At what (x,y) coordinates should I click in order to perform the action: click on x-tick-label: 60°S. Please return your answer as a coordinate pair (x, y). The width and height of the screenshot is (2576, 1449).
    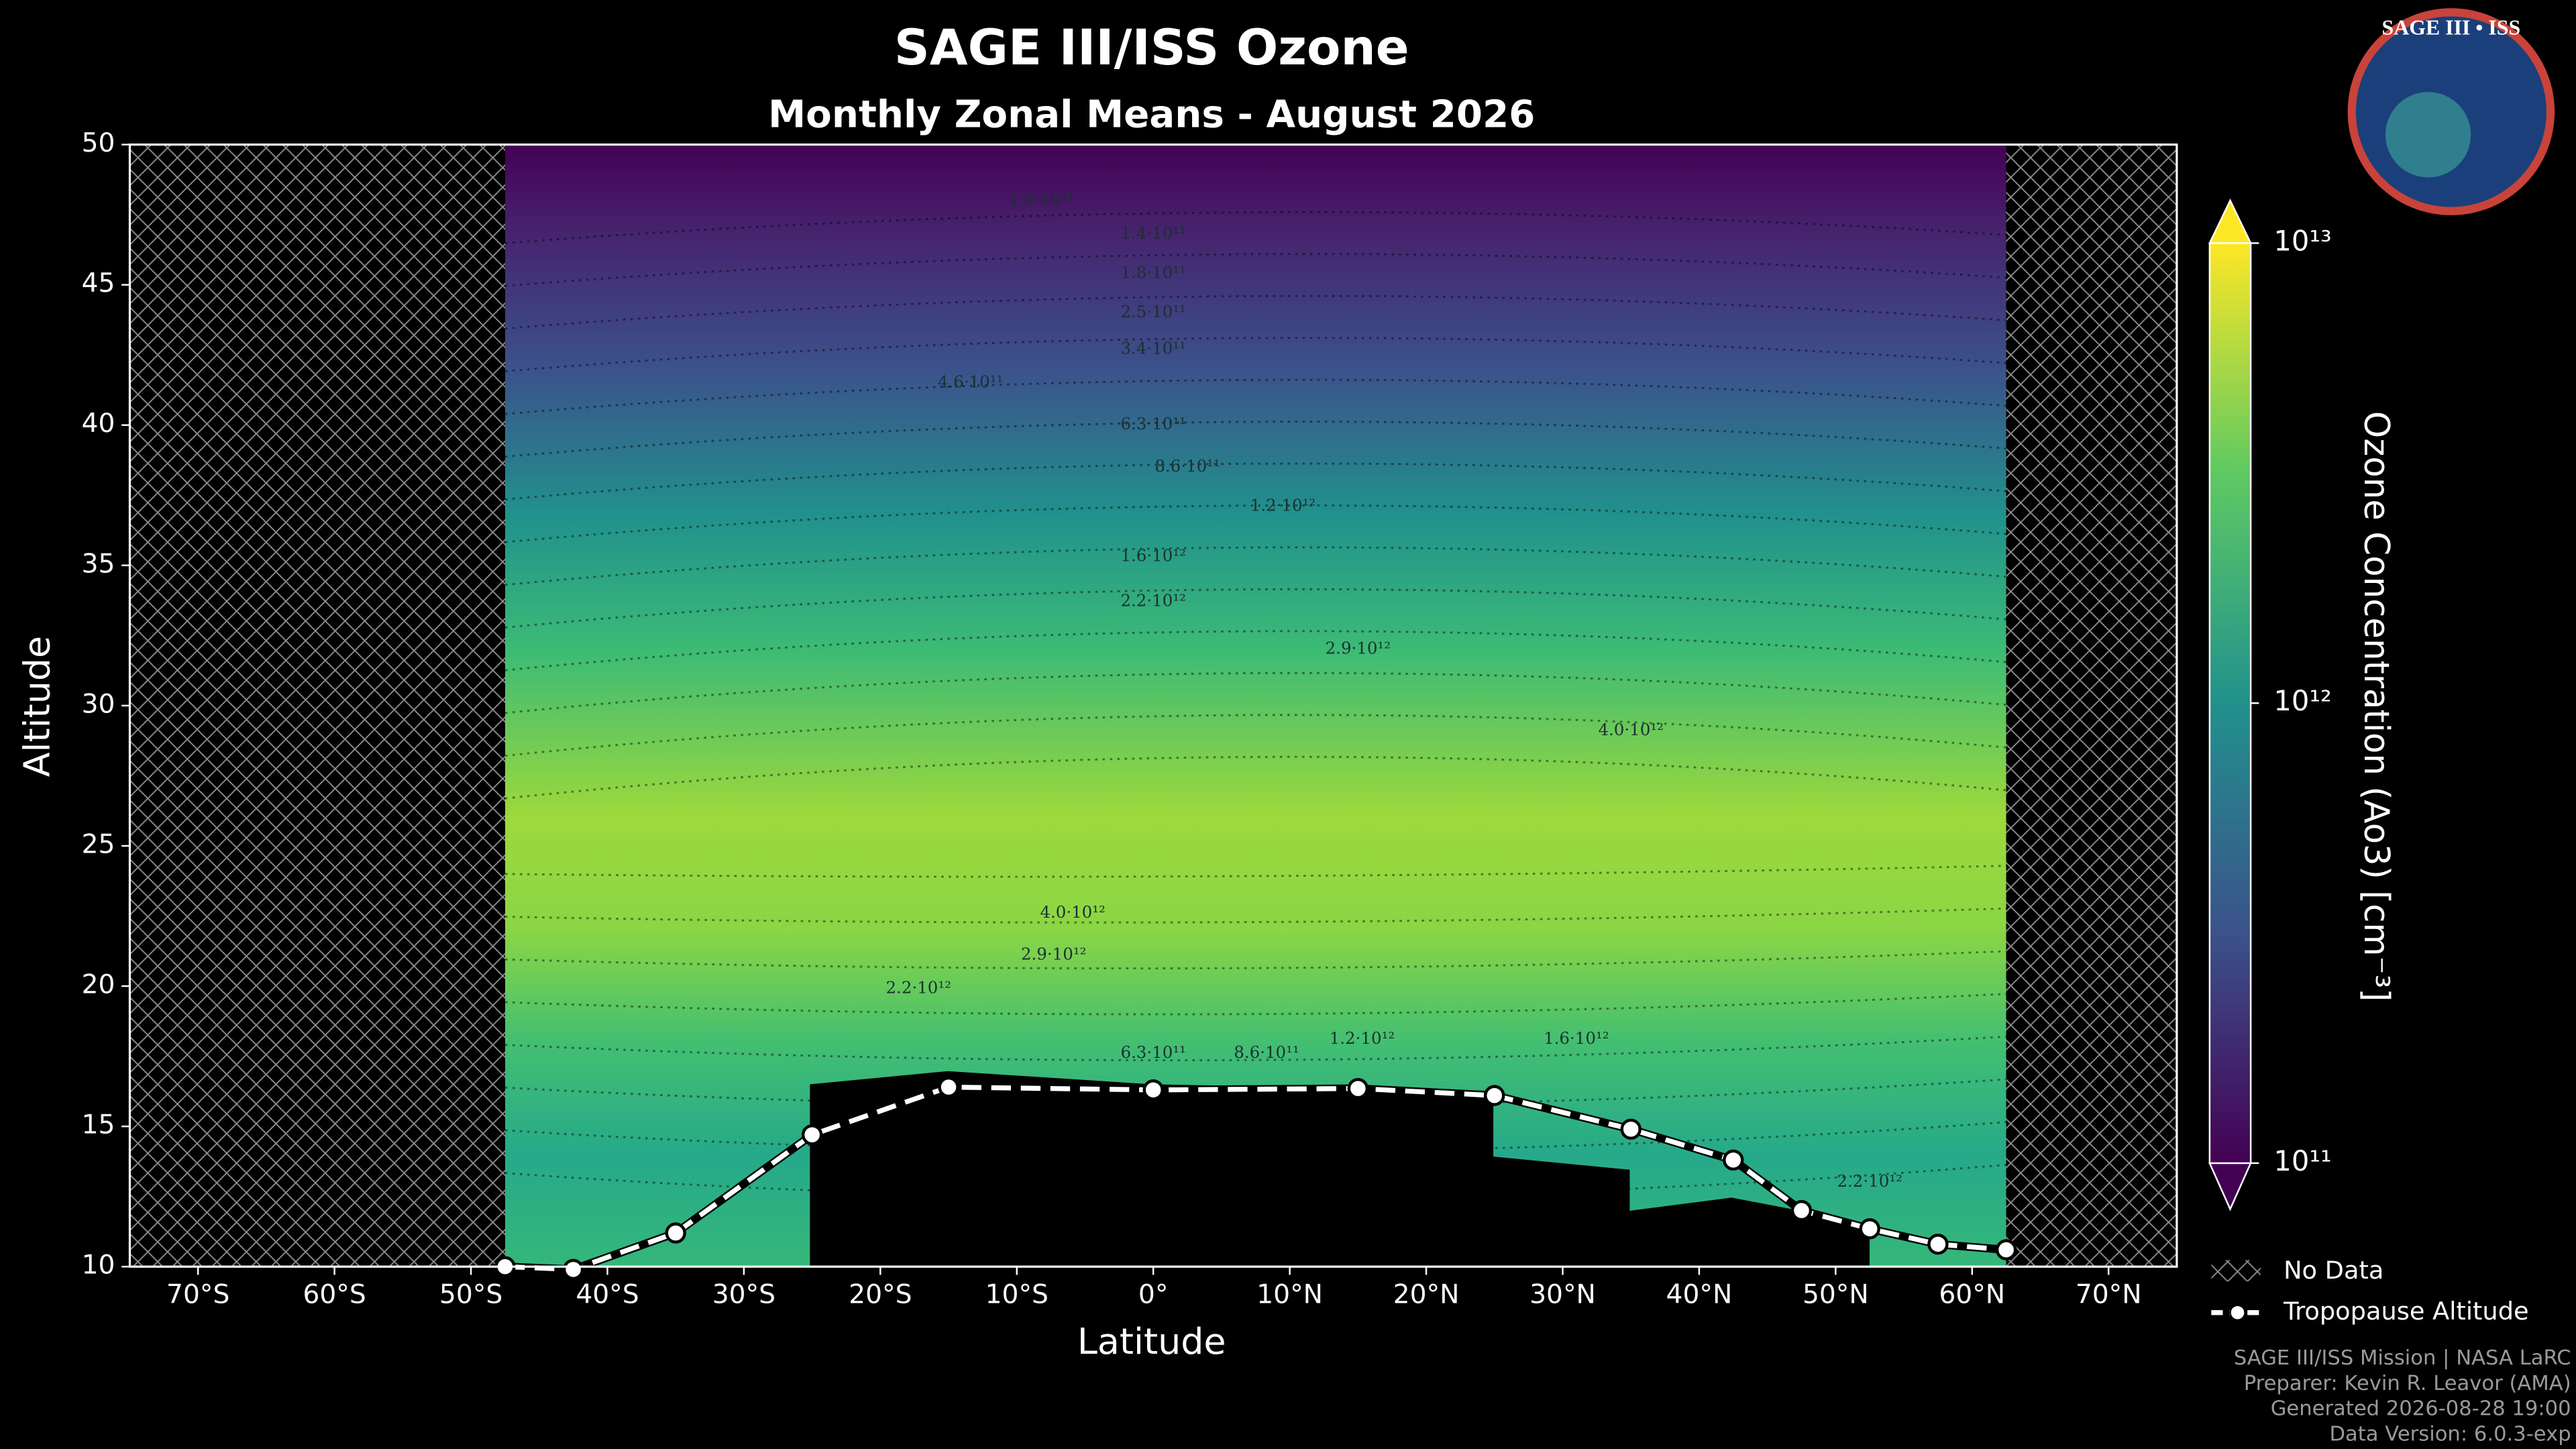
    Looking at the image, I should click on (334, 1295).